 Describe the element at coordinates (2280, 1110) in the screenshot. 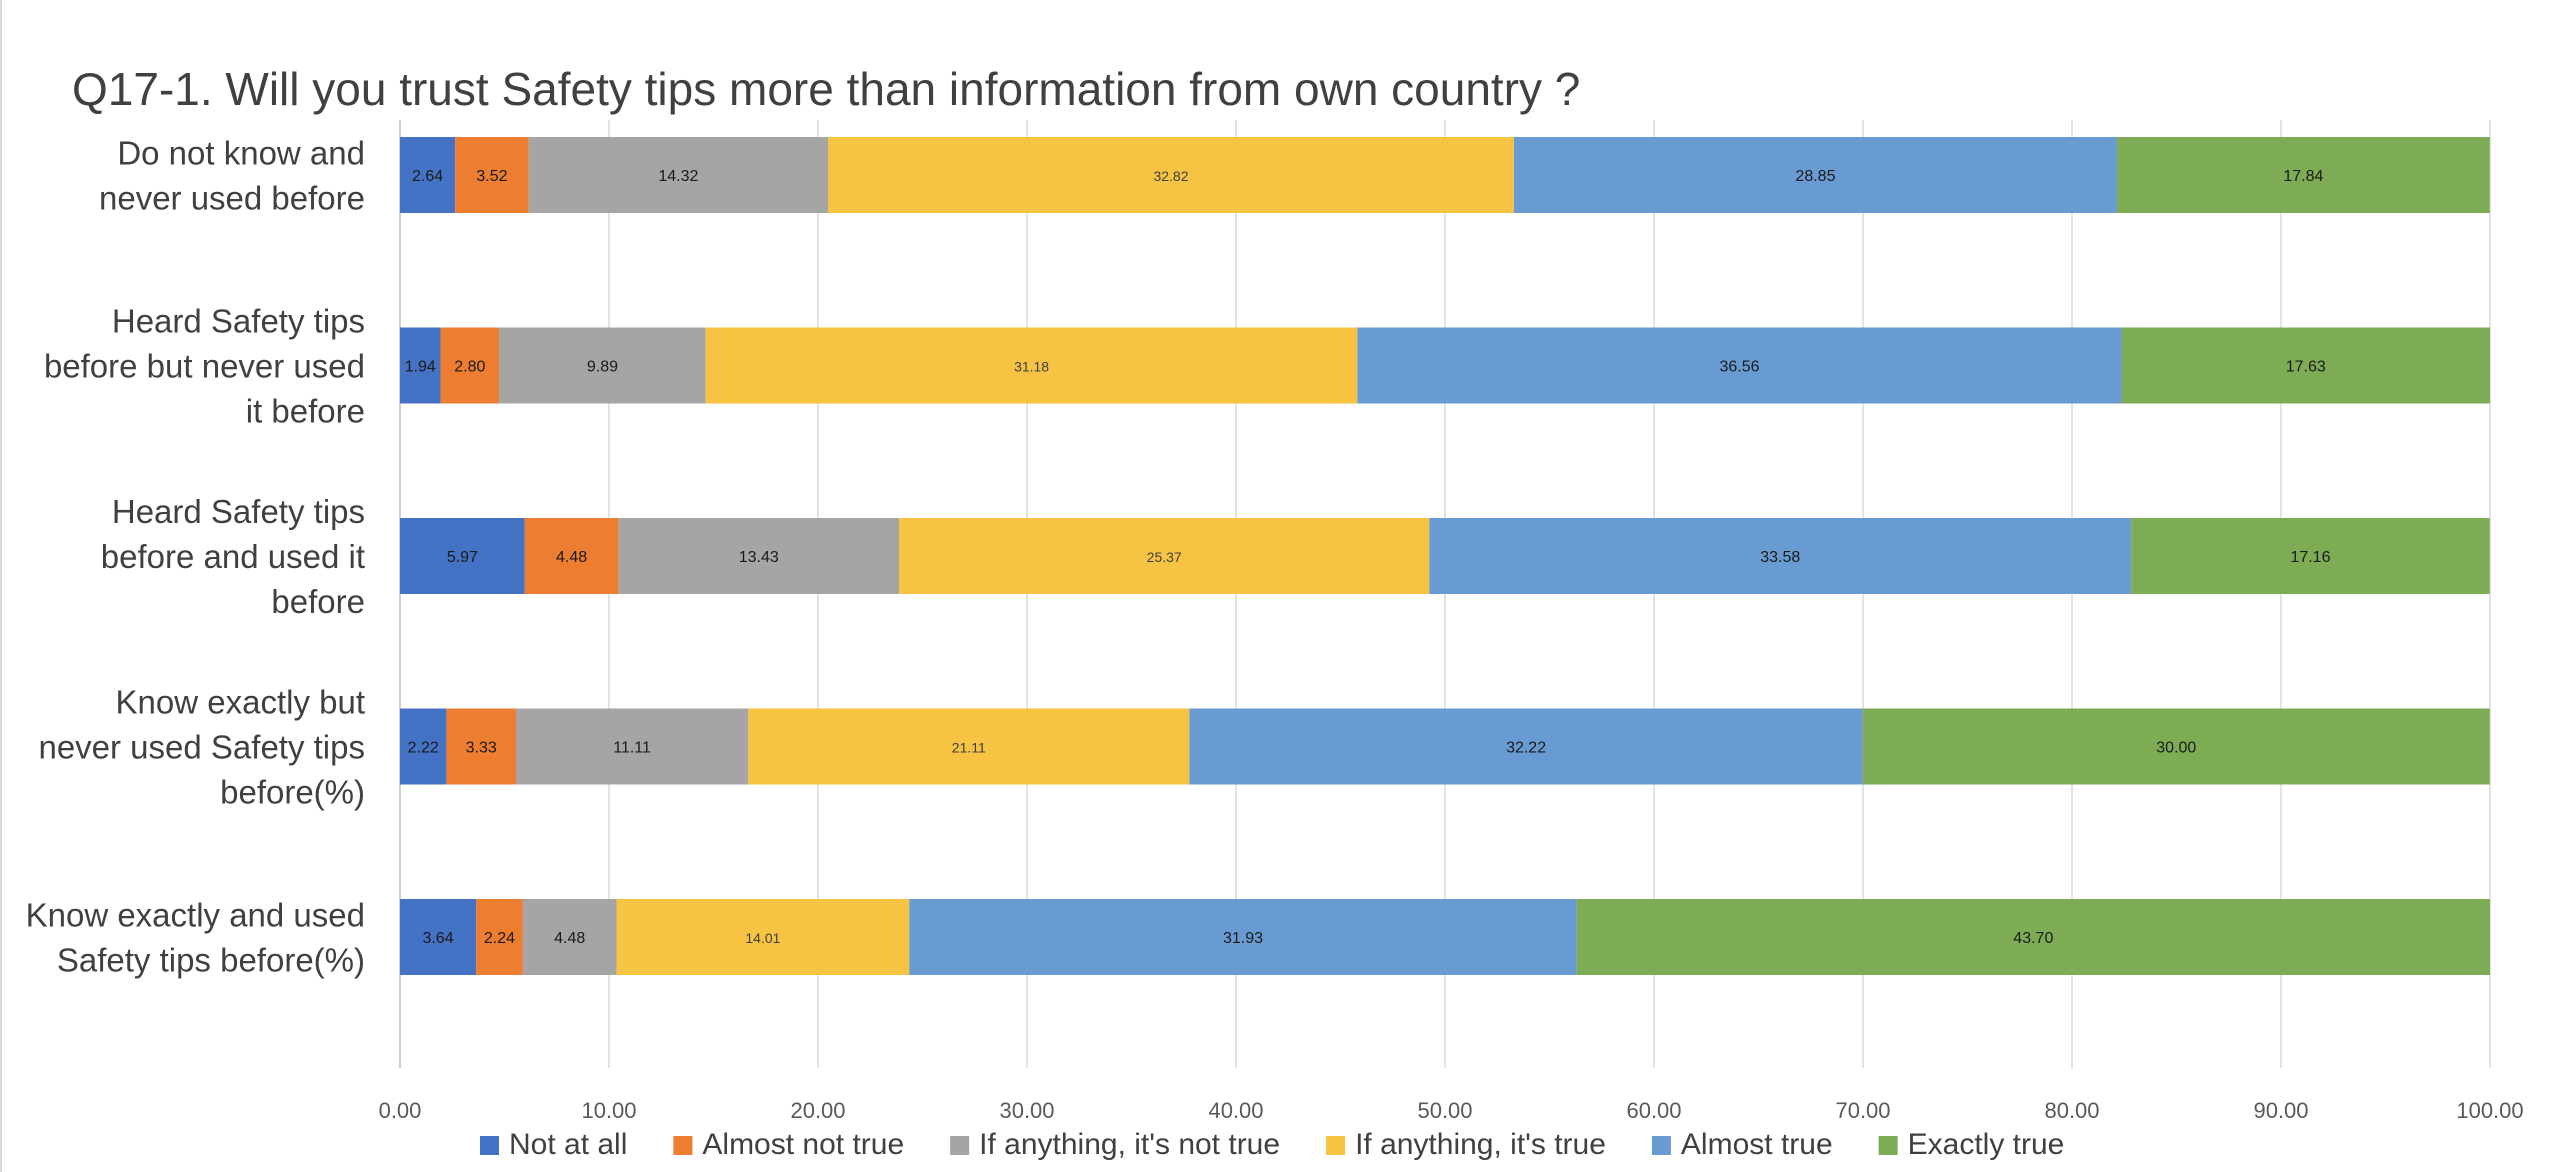

I see `x-tick-label: 90.00` at that location.